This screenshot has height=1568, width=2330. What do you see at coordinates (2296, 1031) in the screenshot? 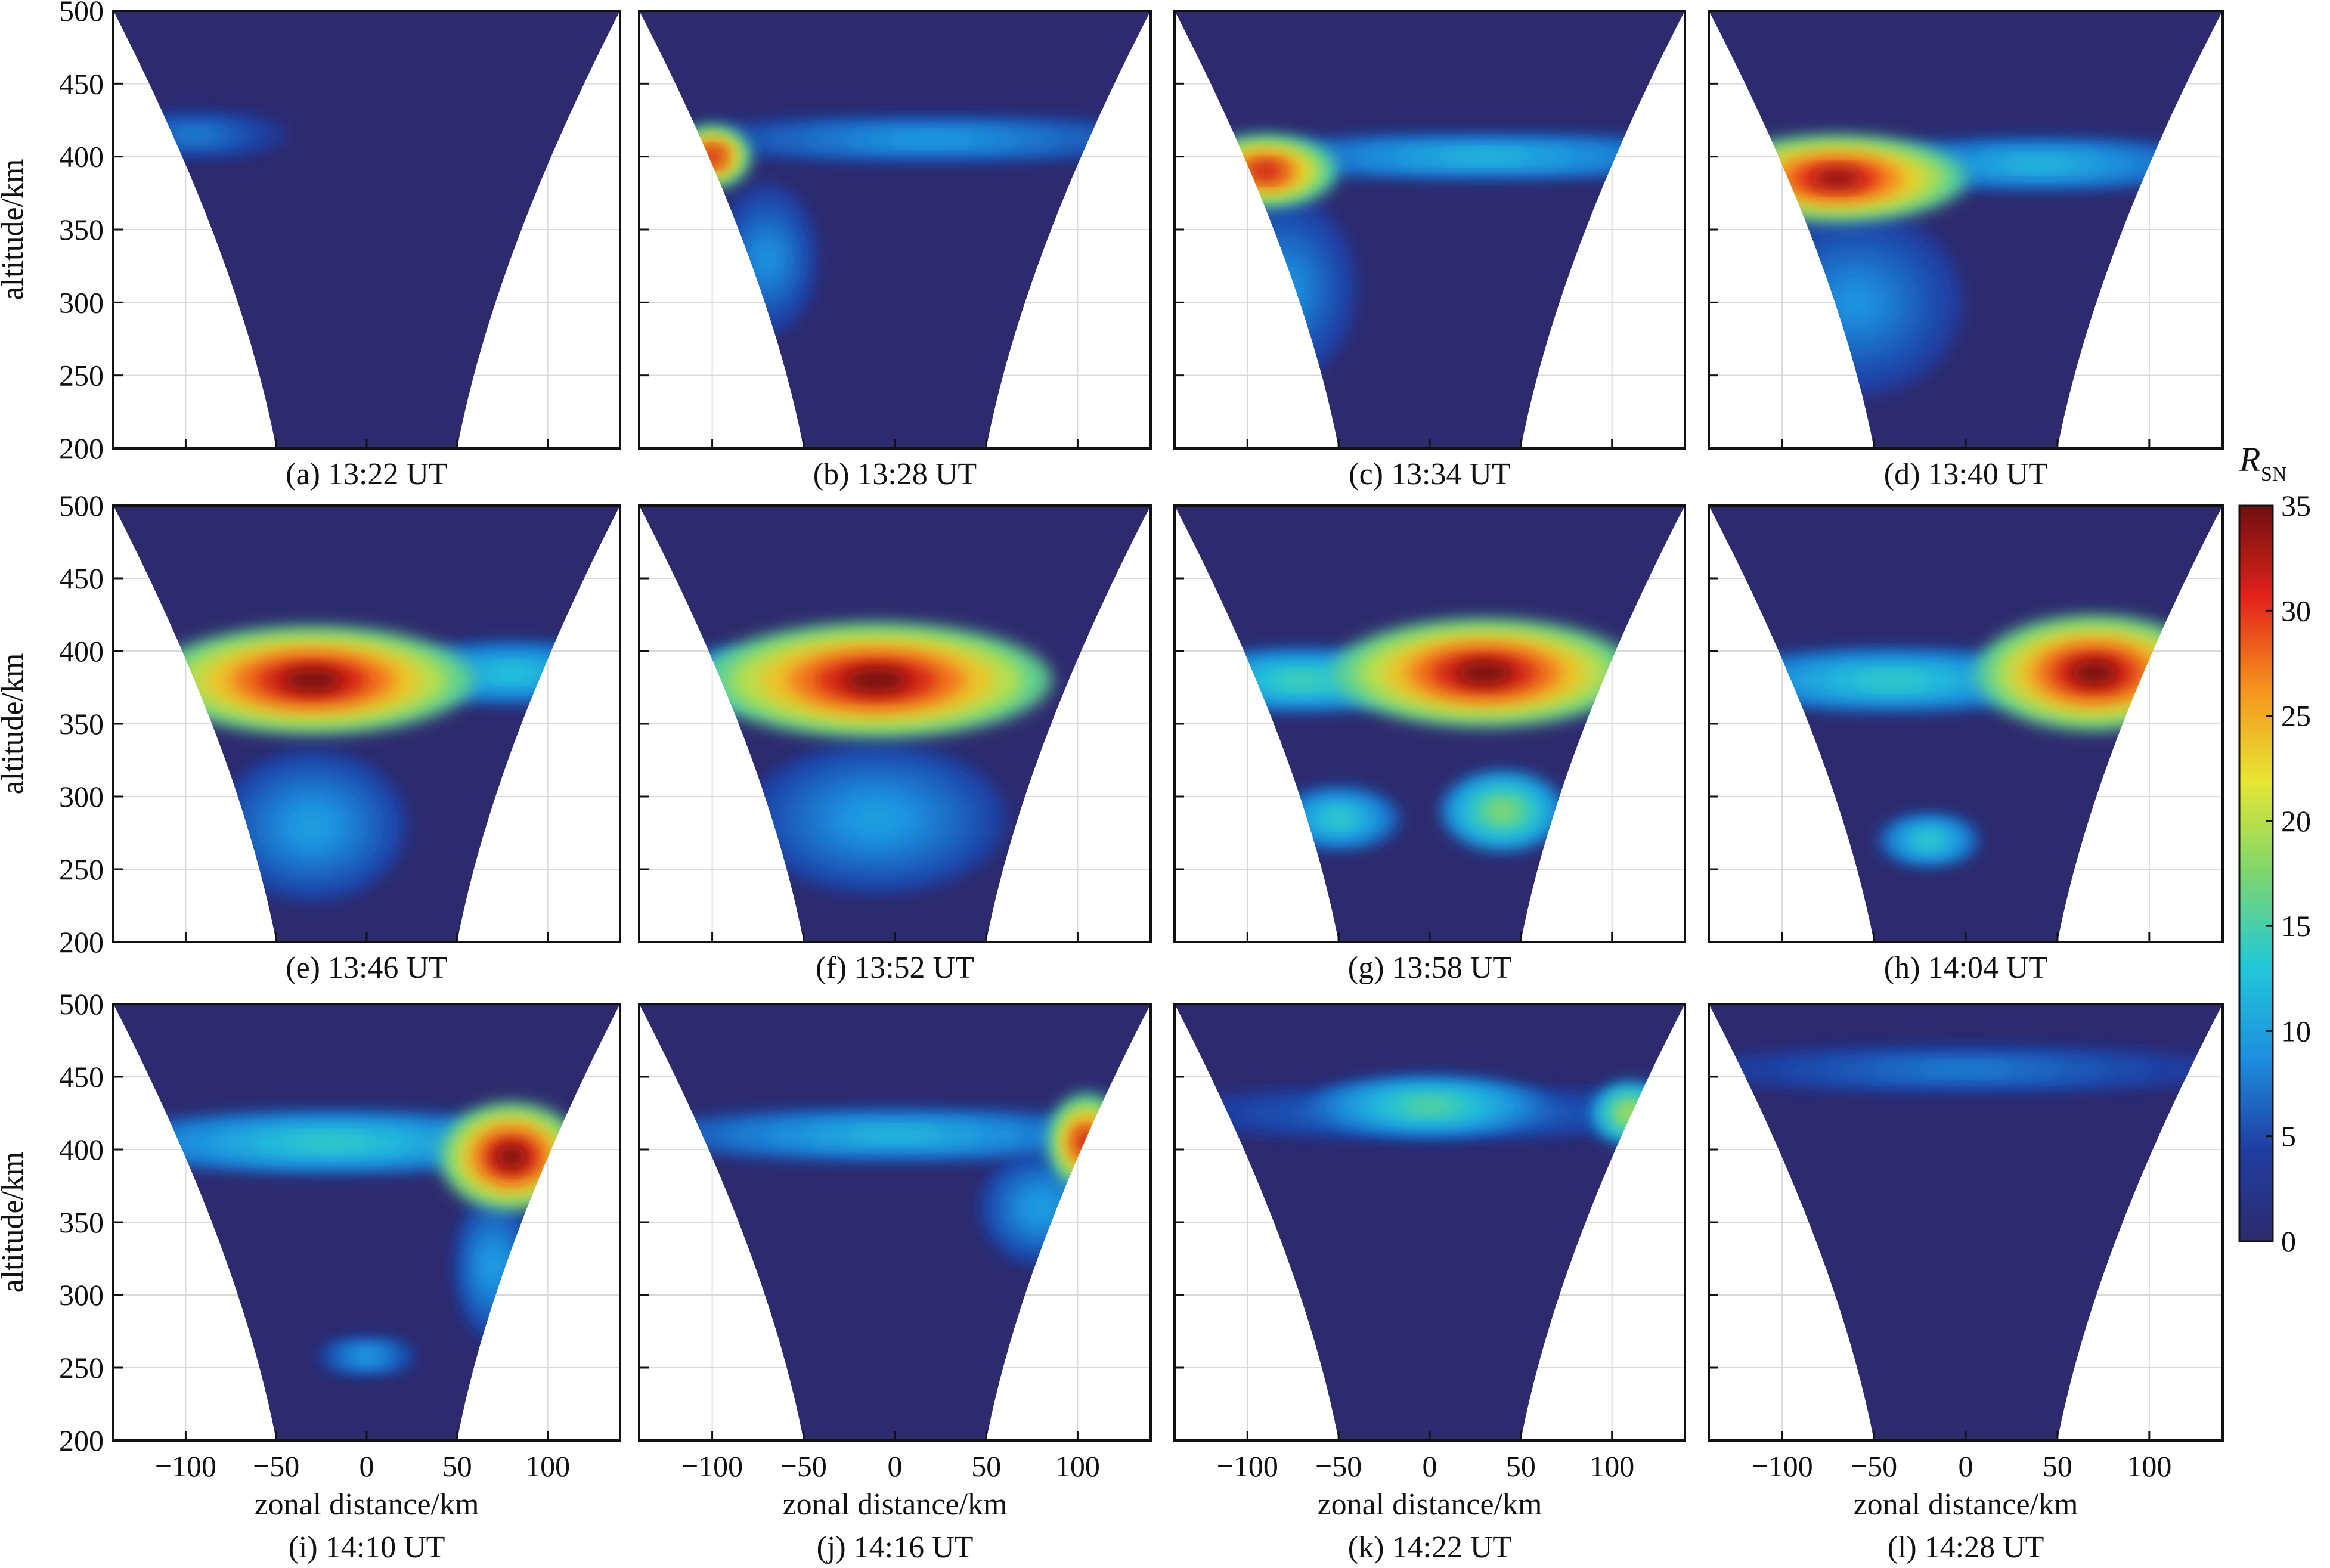
I see `colorbar-tick-label: 10` at bounding box center [2296, 1031].